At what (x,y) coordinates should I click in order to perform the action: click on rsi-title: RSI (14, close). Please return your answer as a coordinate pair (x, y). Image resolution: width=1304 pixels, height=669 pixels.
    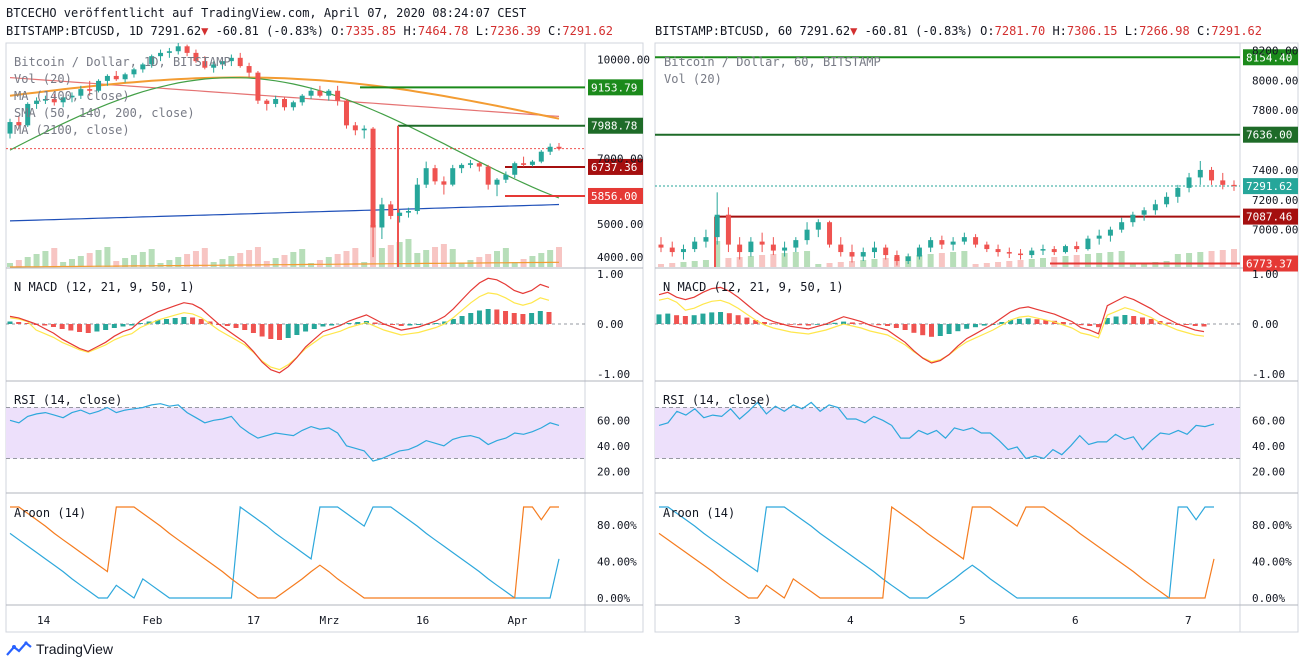
    Looking at the image, I should click on (68, 400).